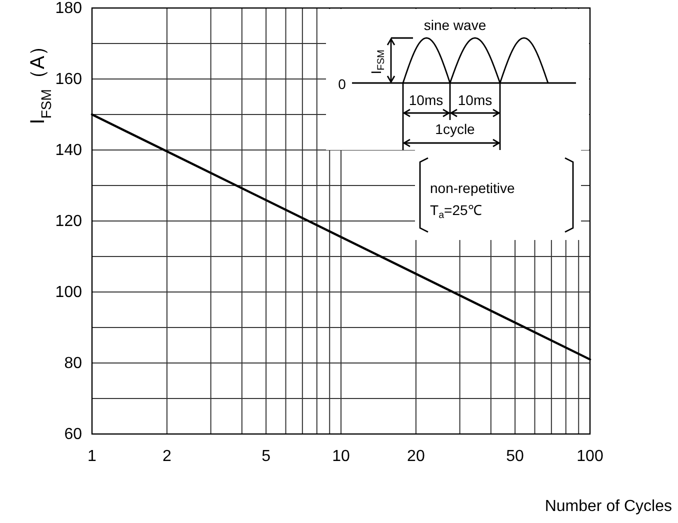  What do you see at coordinates (266, 456) in the screenshot?
I see `x-tick-label: 5` at bounding box center [266, 456].